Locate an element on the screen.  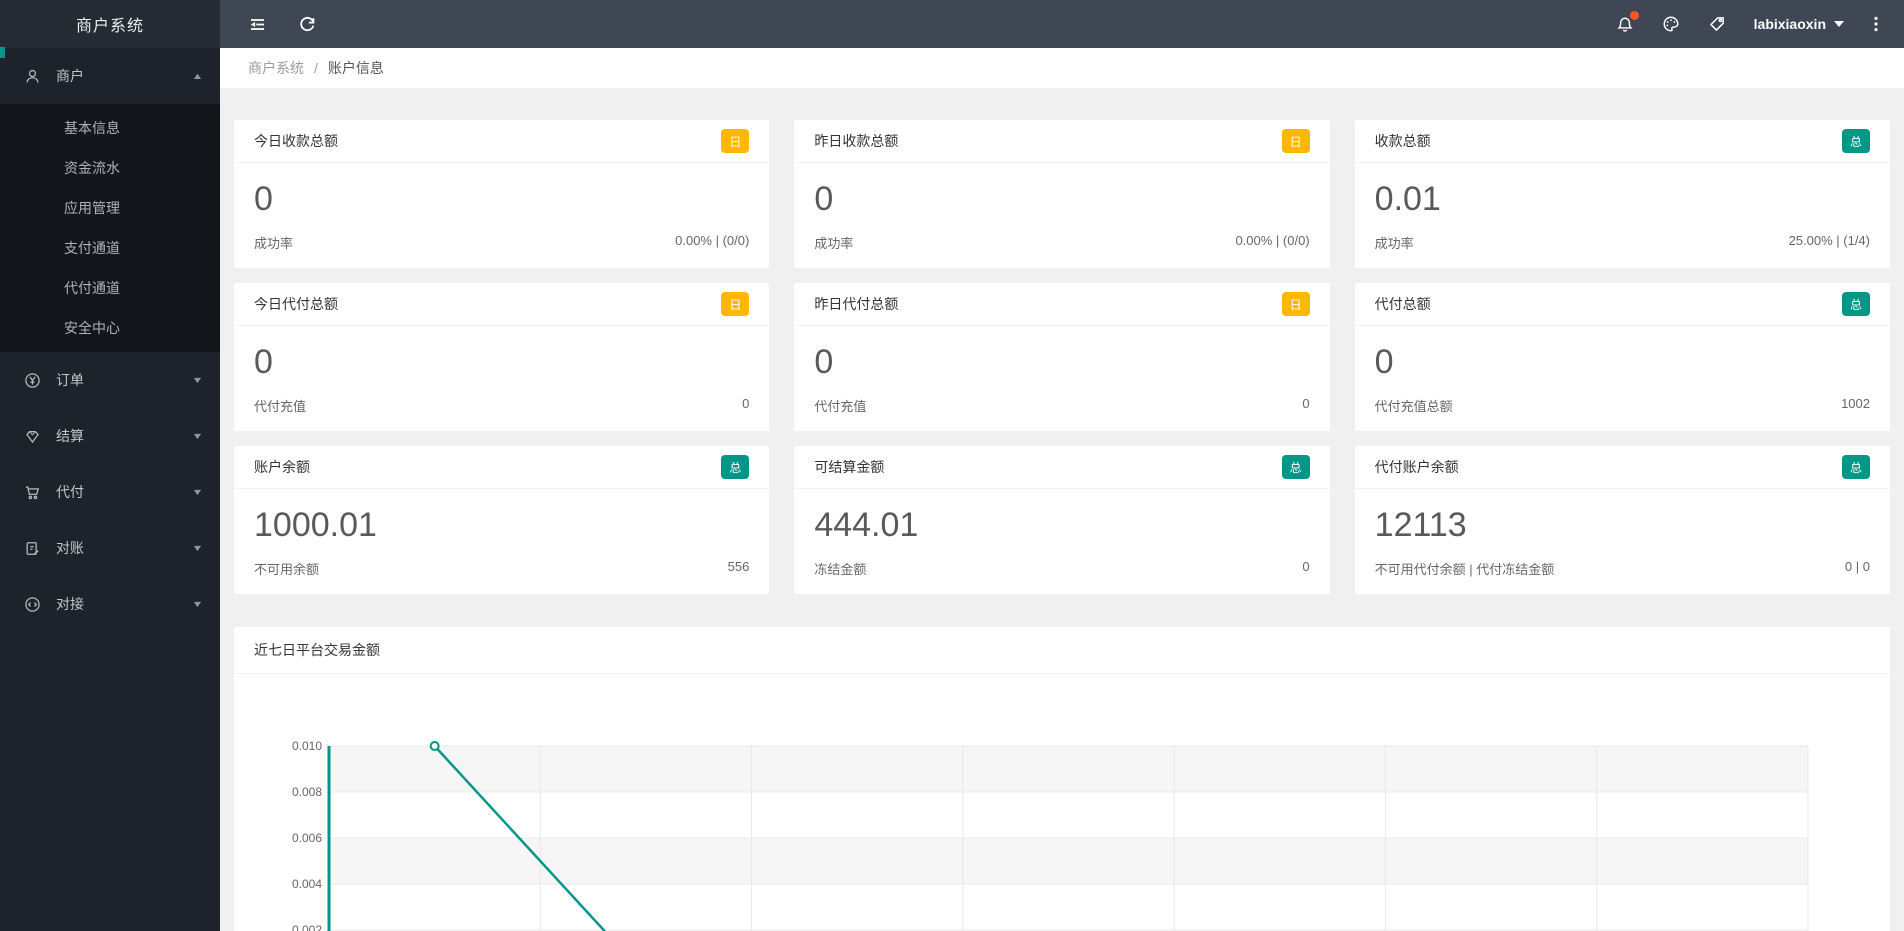
card-body: 444.01 冻结金额 0 is located at coordinates (1061, 533).